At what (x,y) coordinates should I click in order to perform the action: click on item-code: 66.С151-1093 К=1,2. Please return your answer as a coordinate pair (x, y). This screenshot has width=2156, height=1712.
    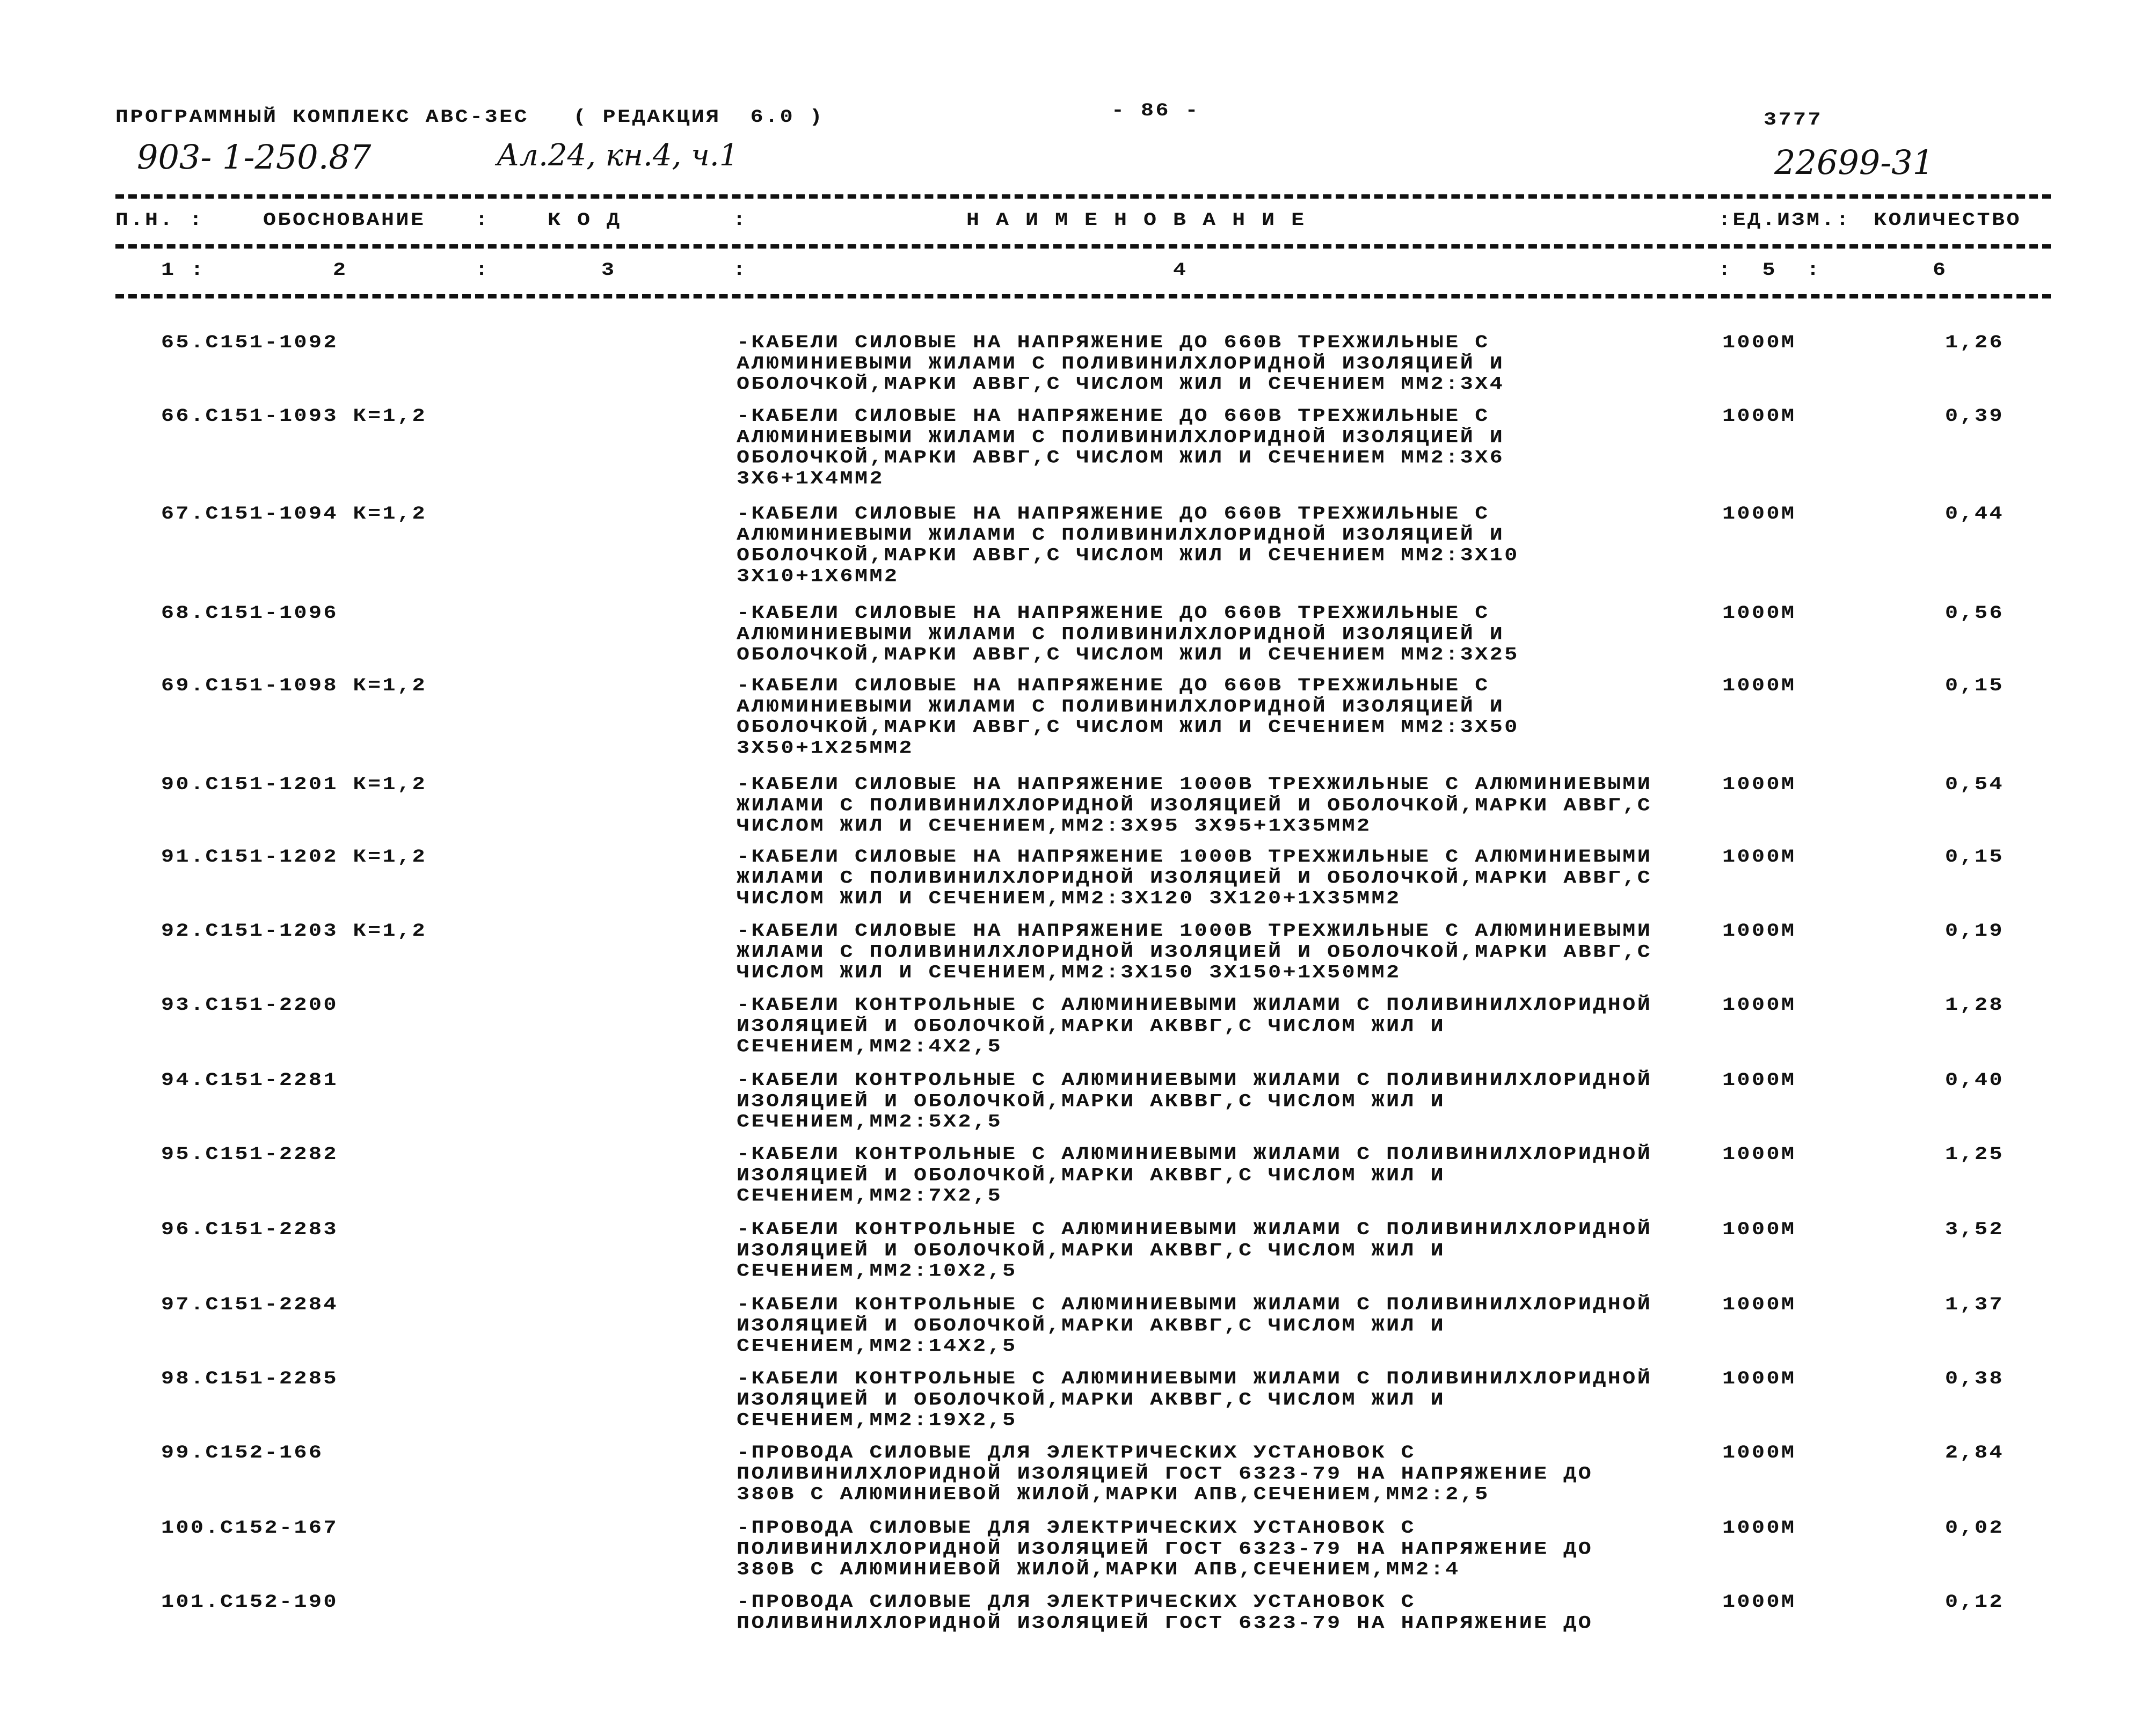
    Looking at the image, I should click on (294, 416).